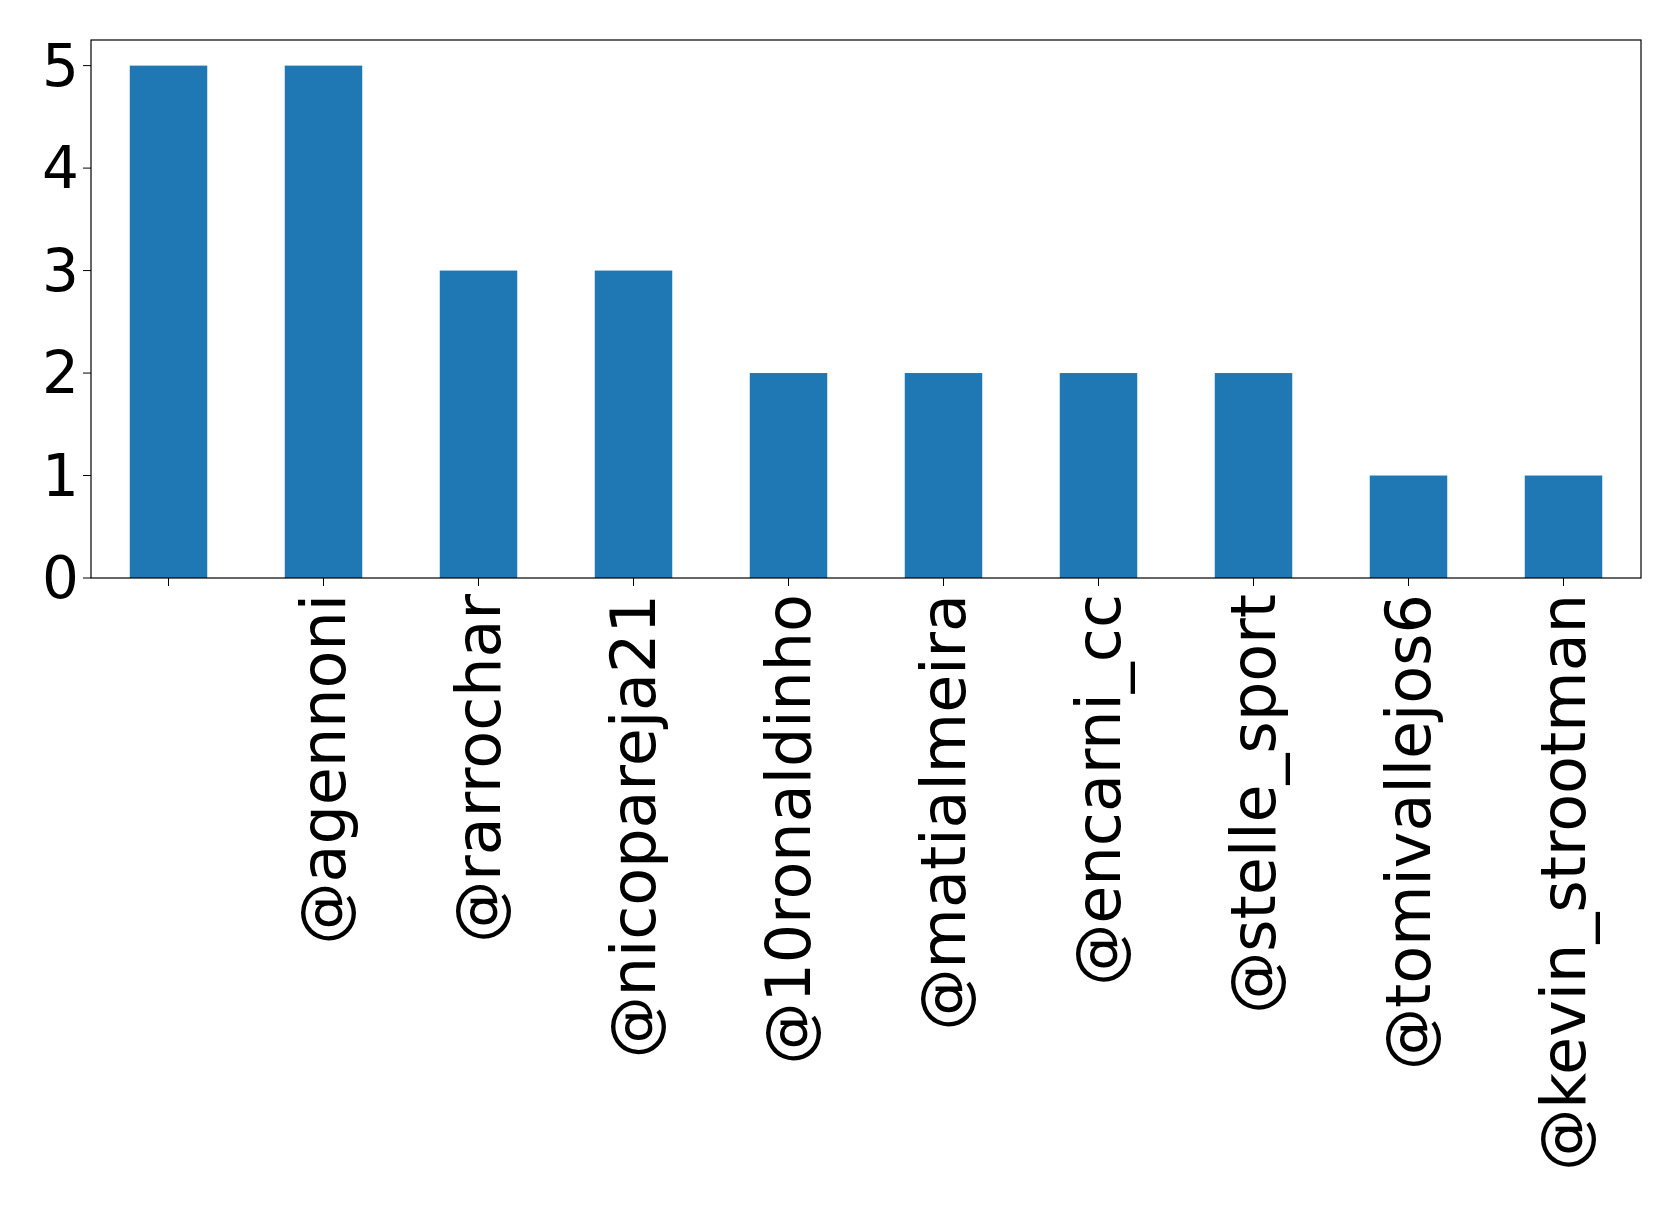  I want to click on x-tick-label: @agennoni, so click(324, 769).